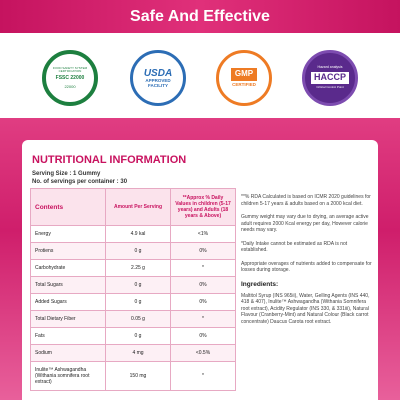 This screenshot has width=400, height=400. Describe the element at coordinates (138, 234) in the screenshot. I see `table-cell: 4.9 kal` at that location.